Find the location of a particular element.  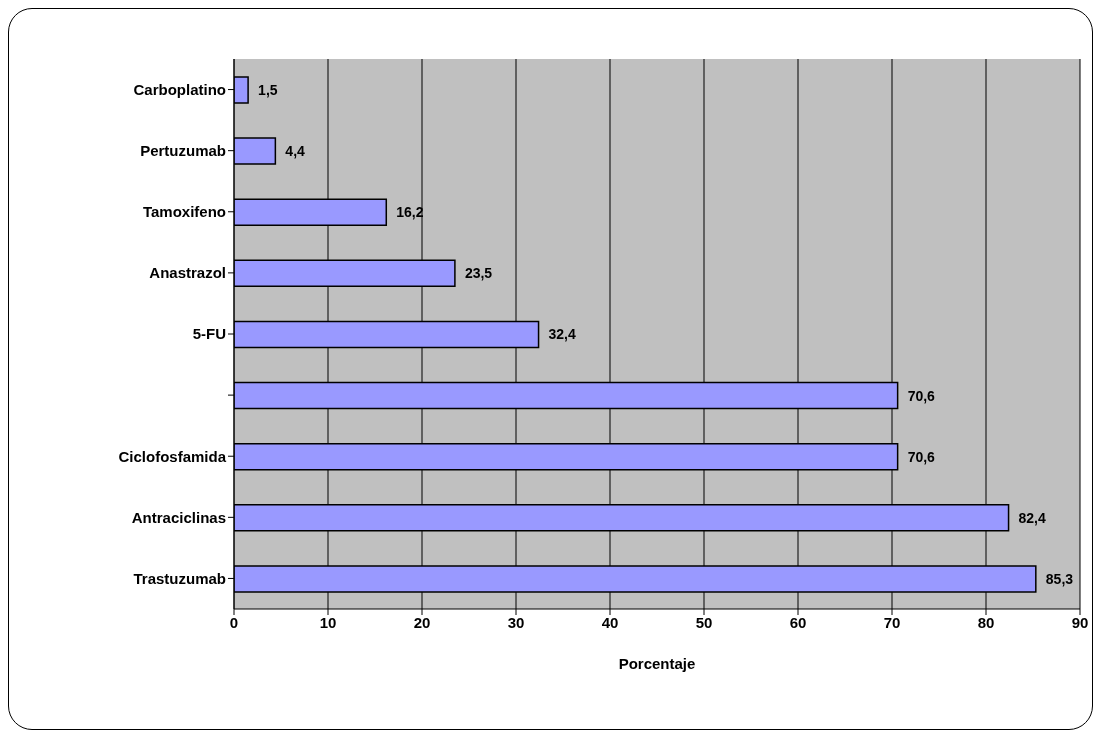

x-tick-label: 20 is located at coordinates (422, 622).